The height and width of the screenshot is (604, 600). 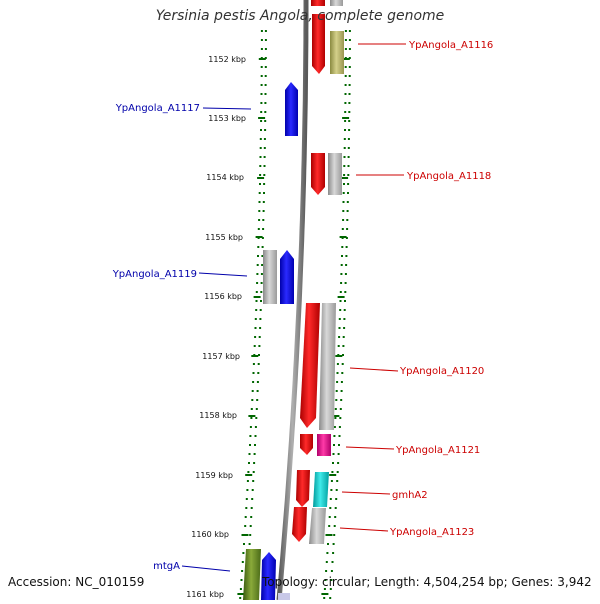 What do you see at coordinates (166, 566) in the screenshot?
I see `gene-label-mtgA: mtgA` at bounding box center [166, 566].